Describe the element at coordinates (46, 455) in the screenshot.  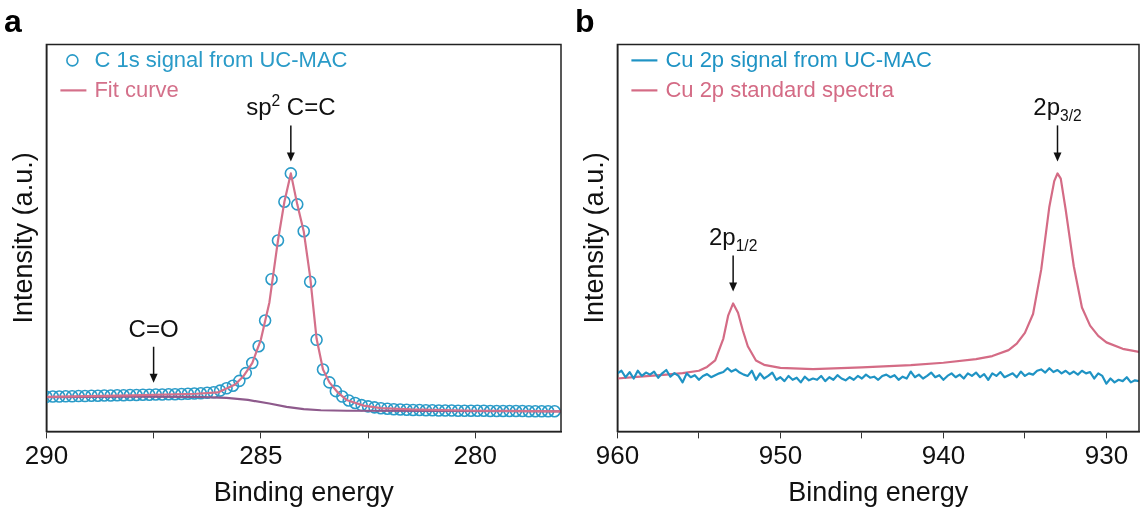
I see `x-tick-label: 290` at that location.